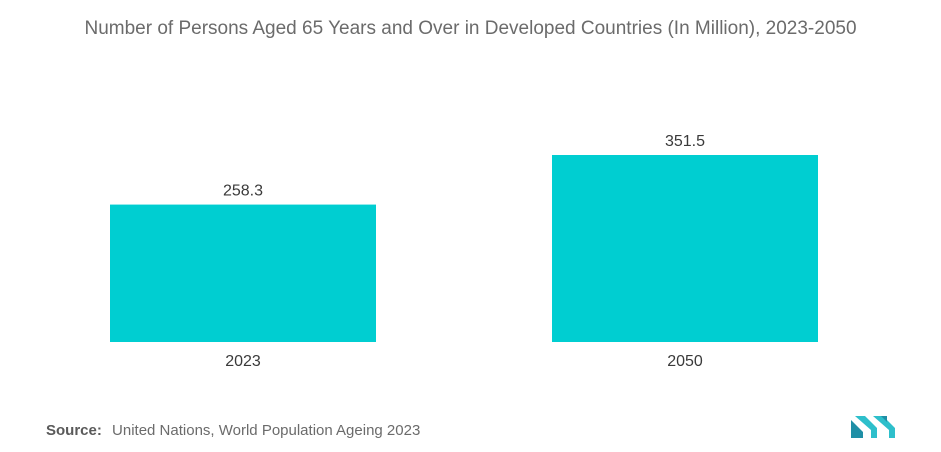 The height and width of the screenshot is (452, 941). I want to click on x-tick-label-2050: 2050, so click(685, 361).